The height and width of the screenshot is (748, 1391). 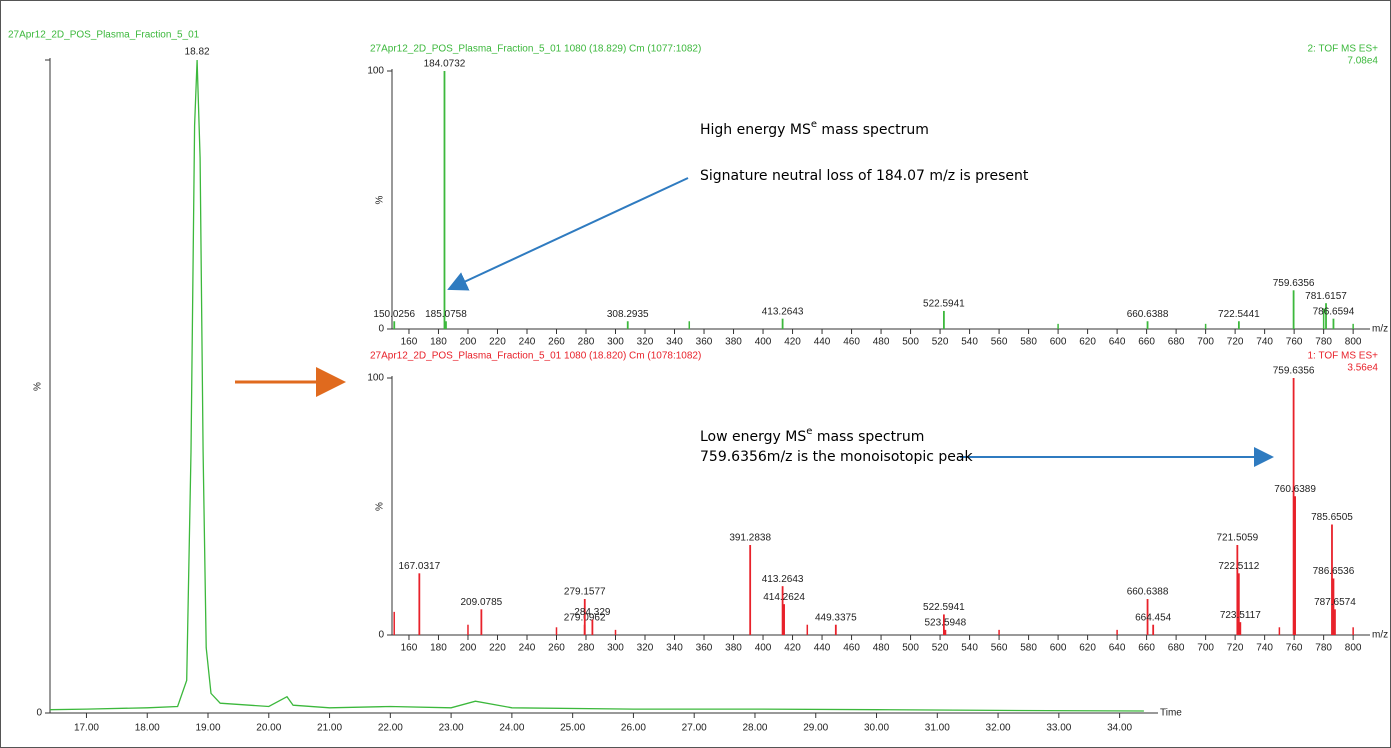 What do you see at coordinates (1237, 538) in the screenshot?
I see `peak-label: 721.5059` at bounding box center [1237, 538].